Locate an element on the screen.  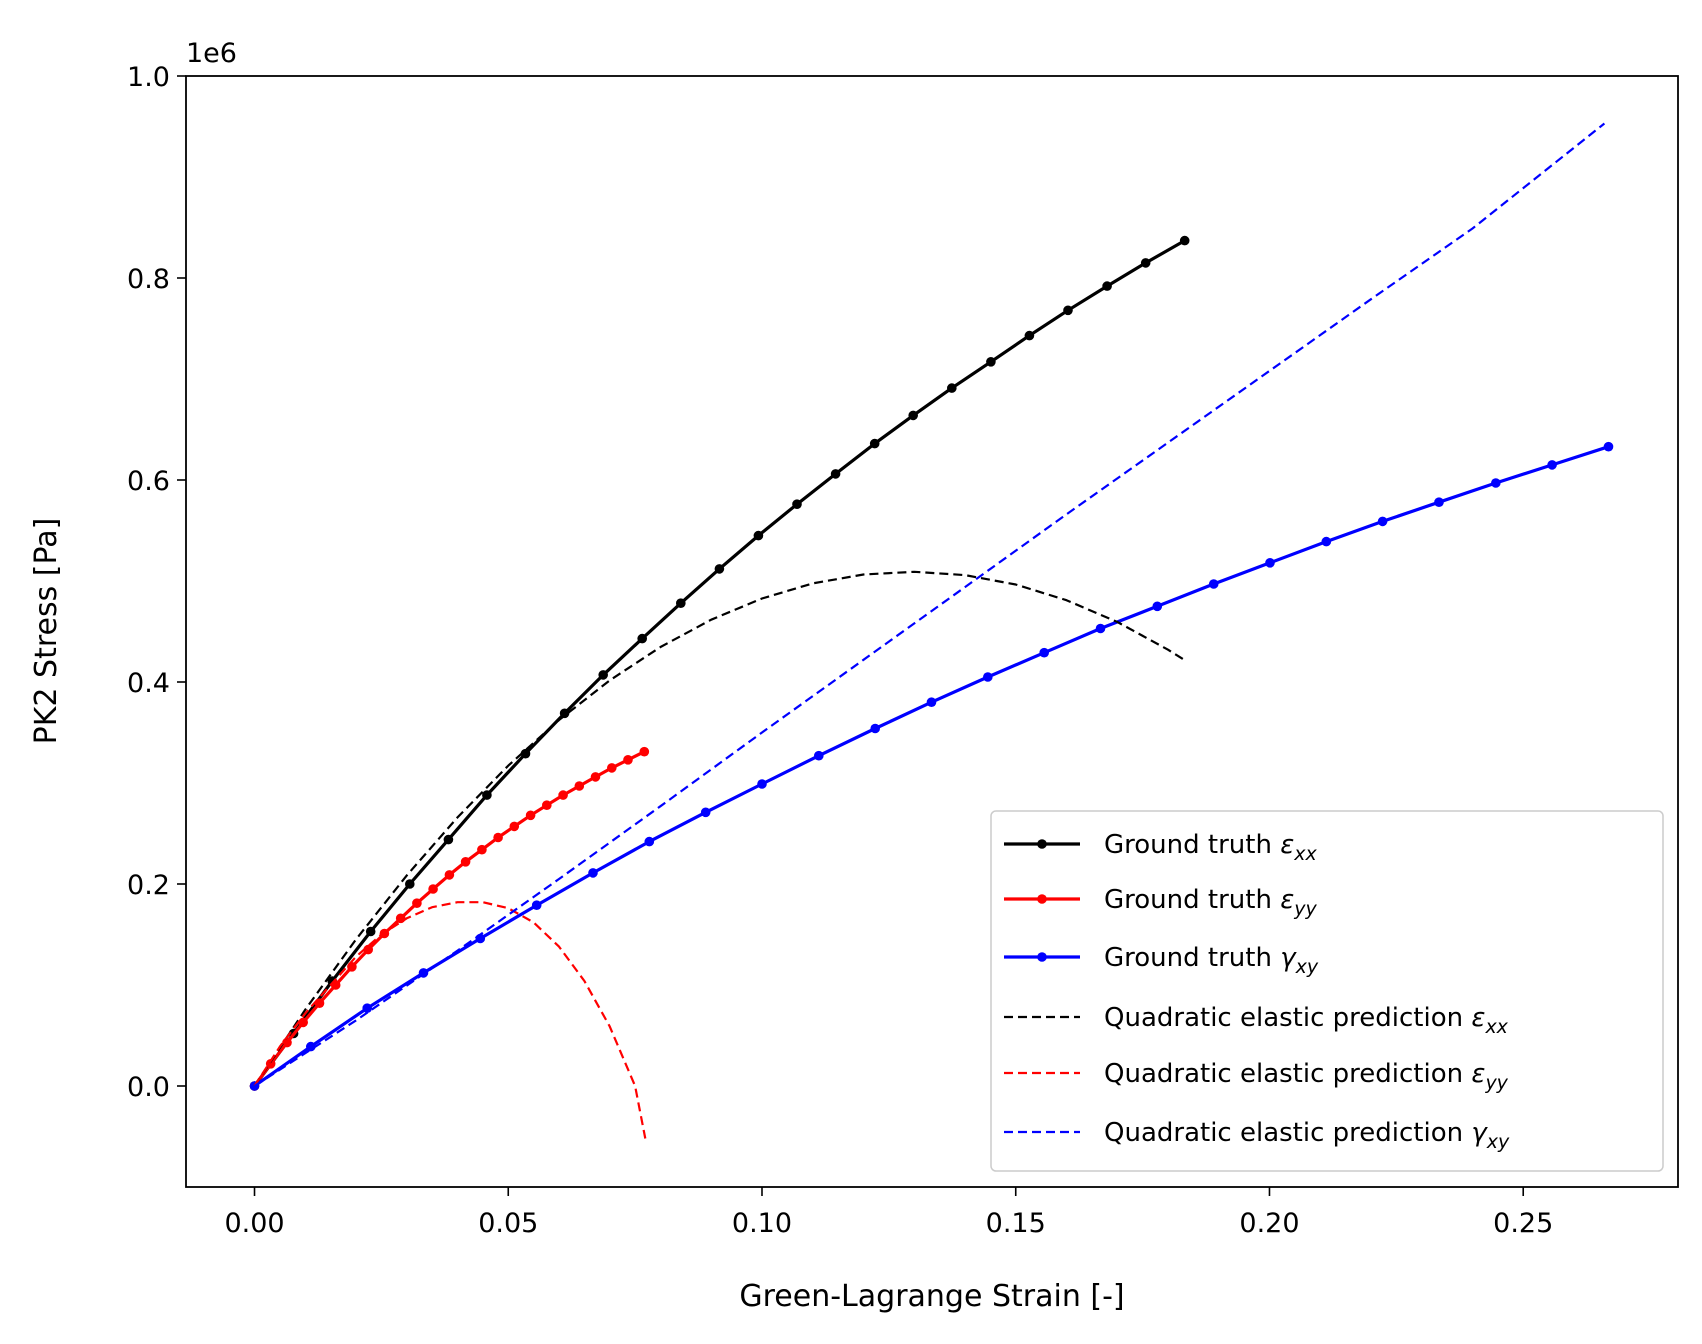
legend-label: Ground truth εxx is located at coordinates (1211, 847).